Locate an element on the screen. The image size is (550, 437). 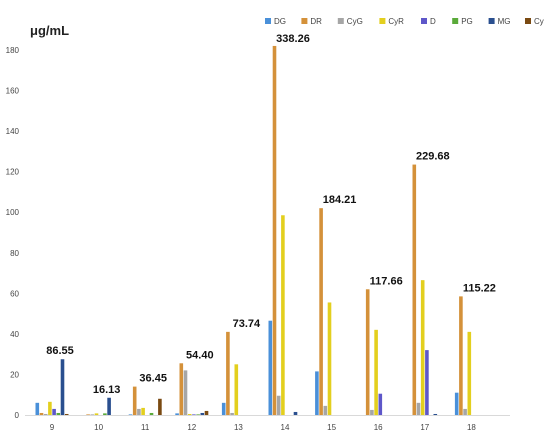
y-axis-label: μg/mL is located at coordinates (49, 30).